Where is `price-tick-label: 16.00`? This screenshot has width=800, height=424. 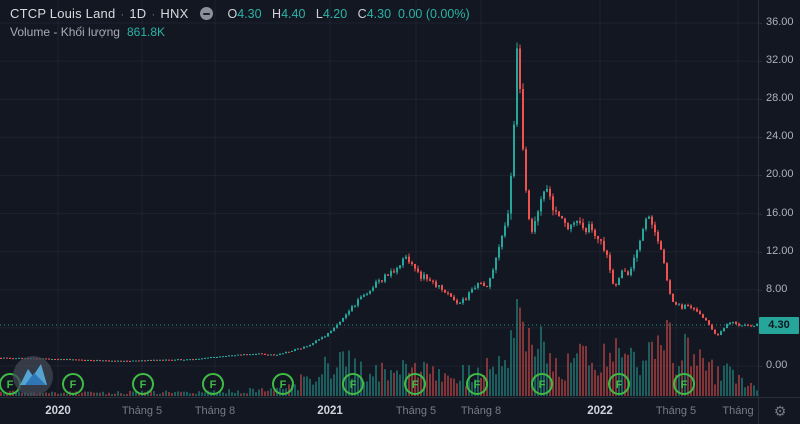 price-tick-label: 16.00 is located at coordinates (776, 212).